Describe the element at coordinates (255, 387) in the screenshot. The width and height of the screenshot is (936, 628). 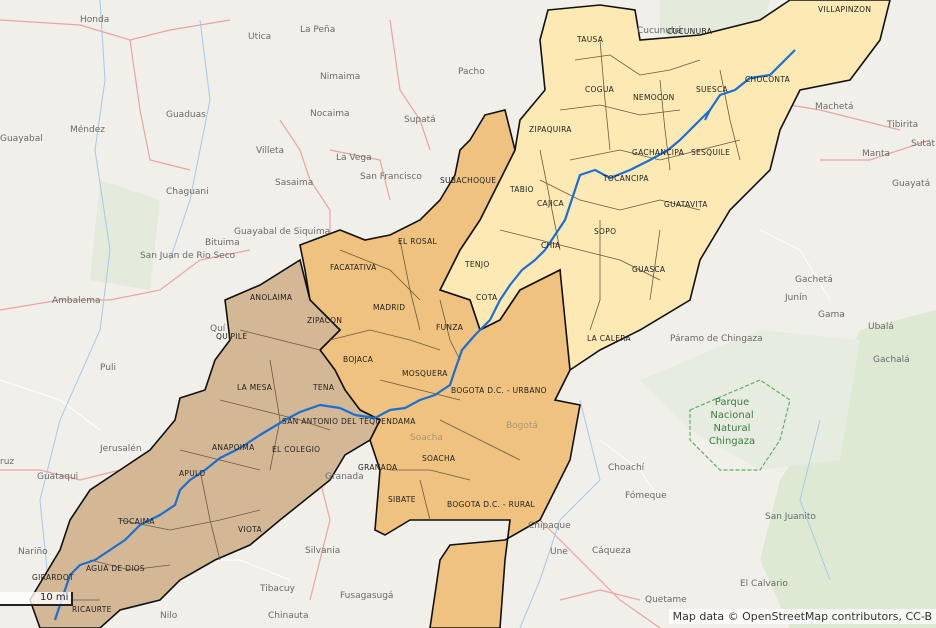
I see `municipality-label: LA MESA` at that location.